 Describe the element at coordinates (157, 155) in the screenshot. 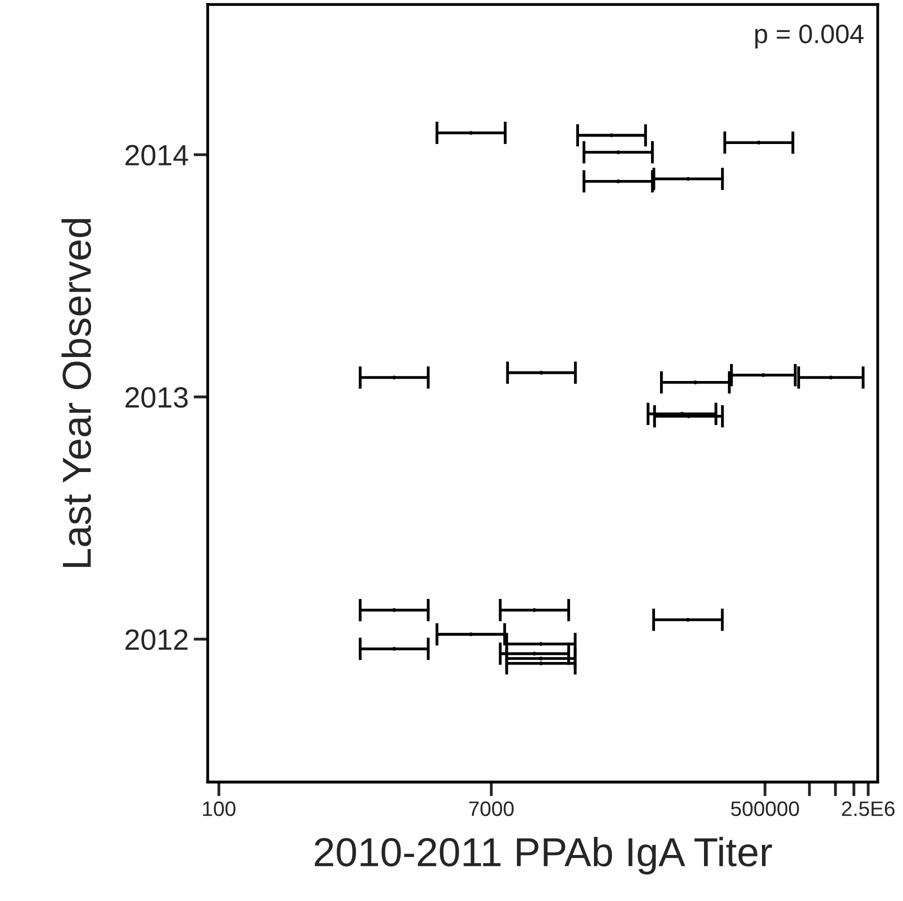

I see `y-tick-label: 2014` at that location.